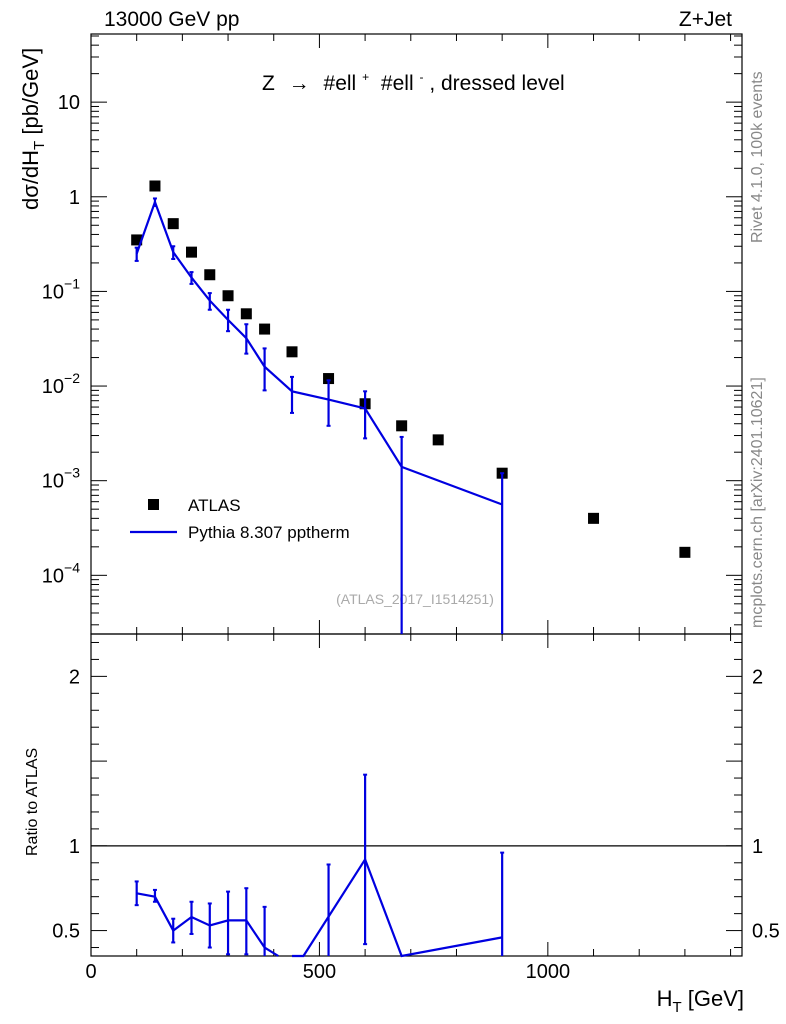  What do you see at coordinates (665, 998) in the screenshot?
I see `x-title-main: H` at bounding box center [665, 998].